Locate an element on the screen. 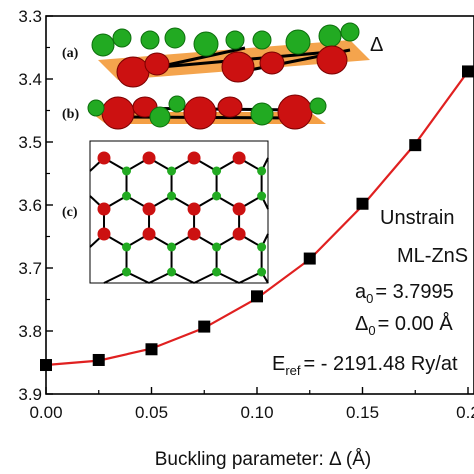 The image size is (474, 474). x-tick-label: 0.2 is located at coordinates (465, 412).